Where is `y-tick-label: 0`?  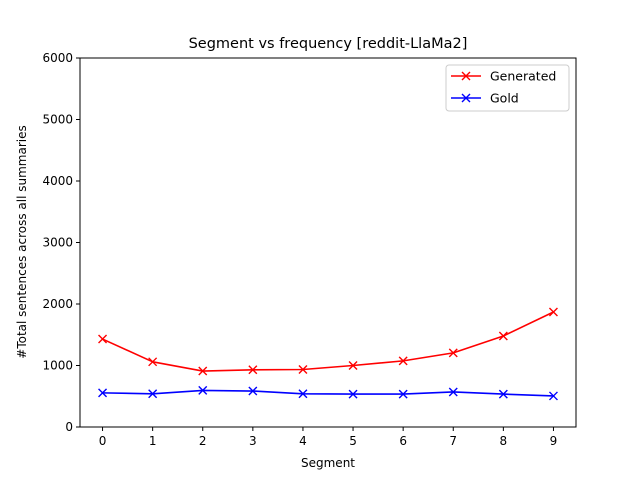
y-tick-label: 0 is located at coordinates (69, 427).